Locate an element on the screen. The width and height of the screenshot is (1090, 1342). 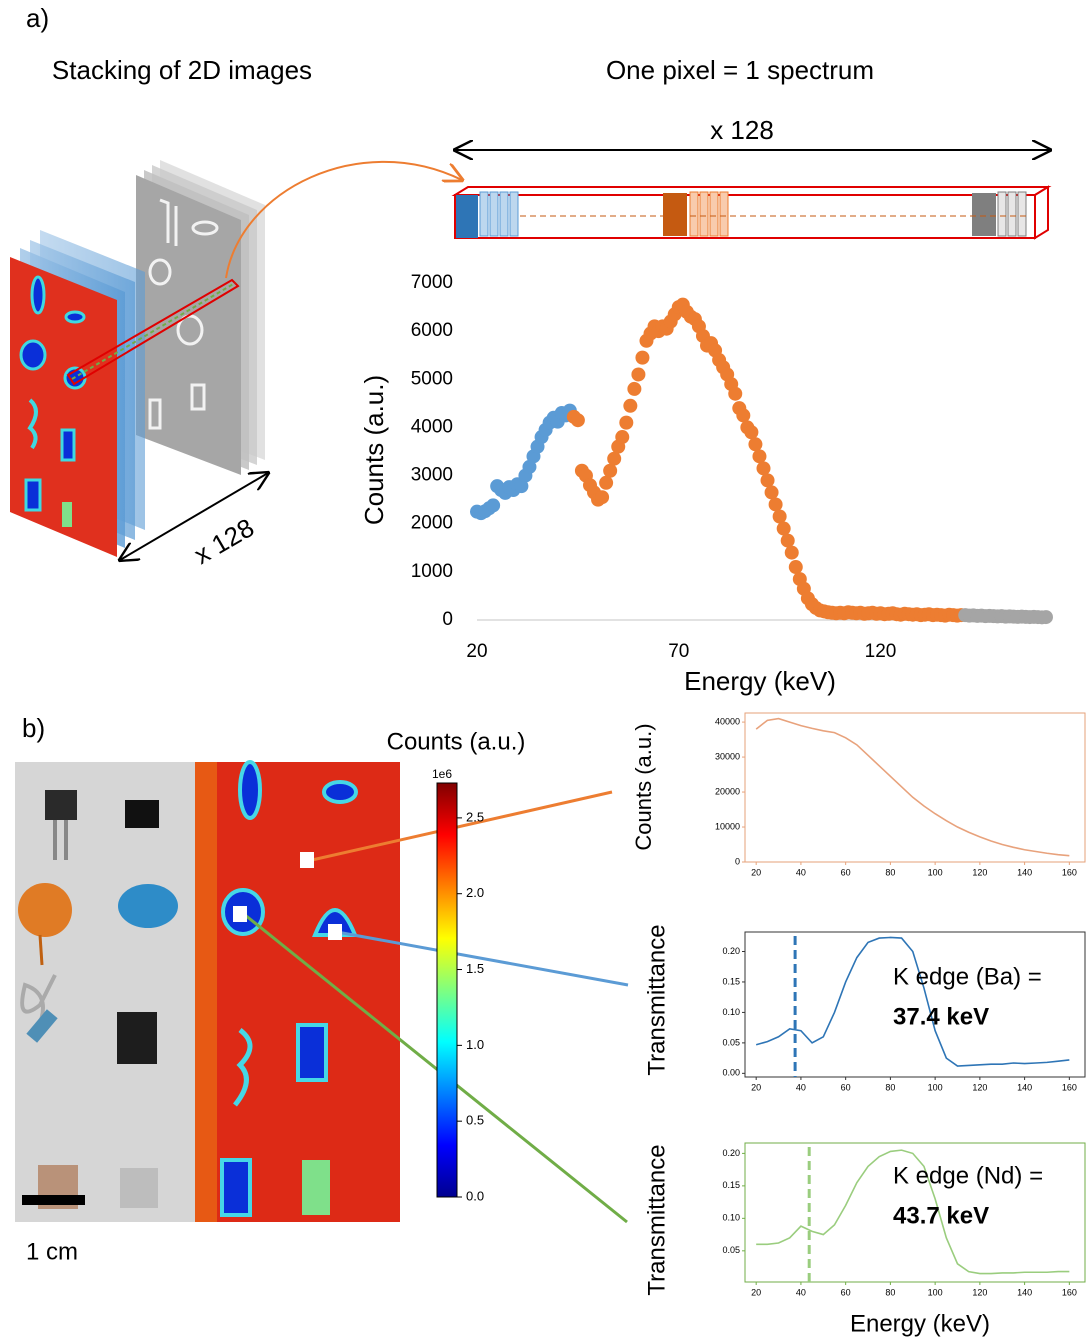
x-tick-label: 100 is located at coordinates (935, 872).